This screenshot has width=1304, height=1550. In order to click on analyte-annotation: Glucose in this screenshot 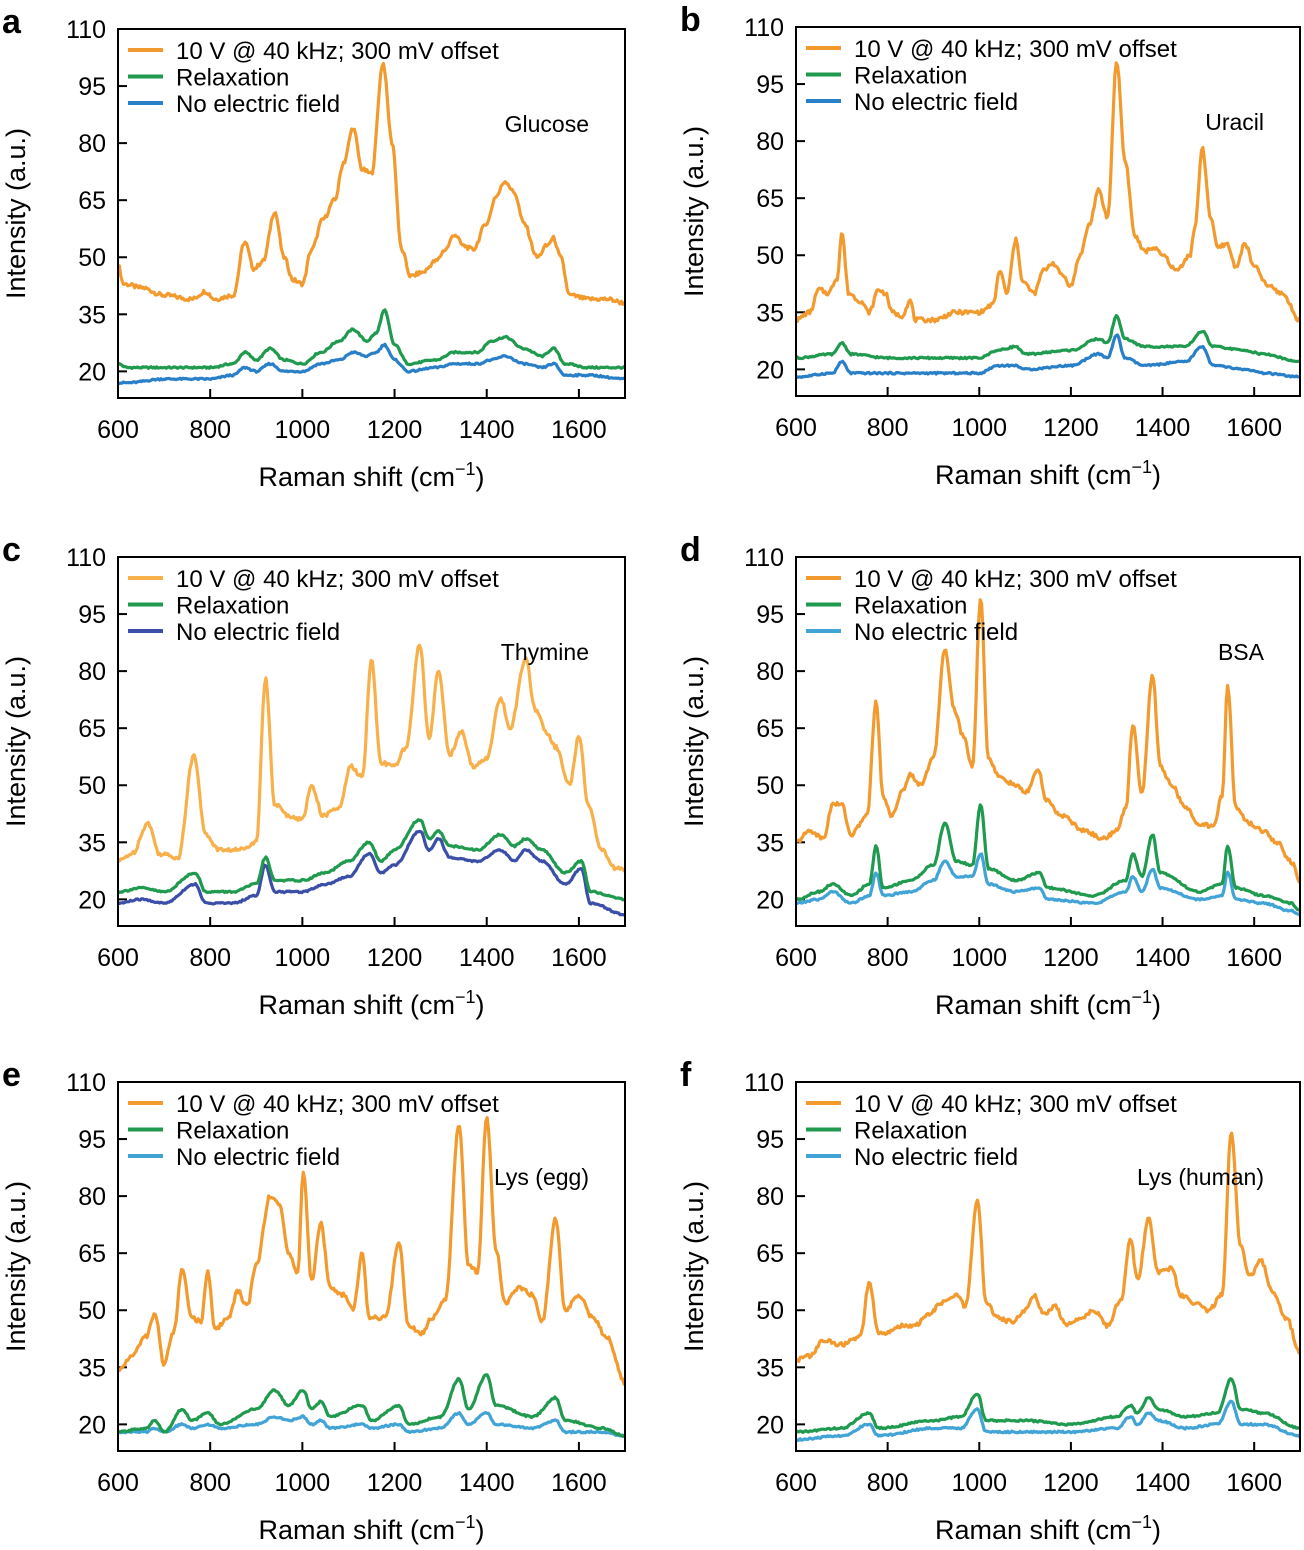, I will do `click(547, 124)`.